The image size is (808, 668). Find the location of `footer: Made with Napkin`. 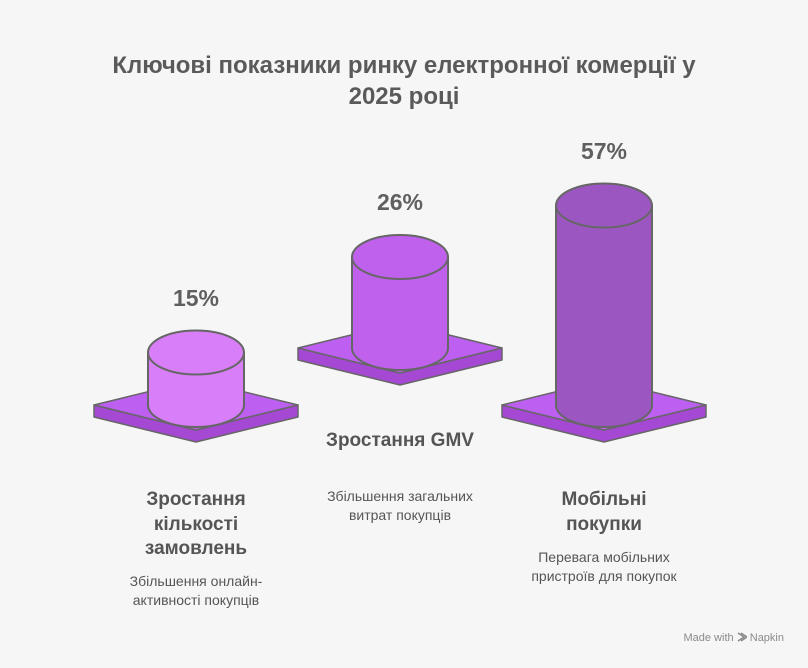

footer: Made with Napkin is located at coordinates (733, 638).